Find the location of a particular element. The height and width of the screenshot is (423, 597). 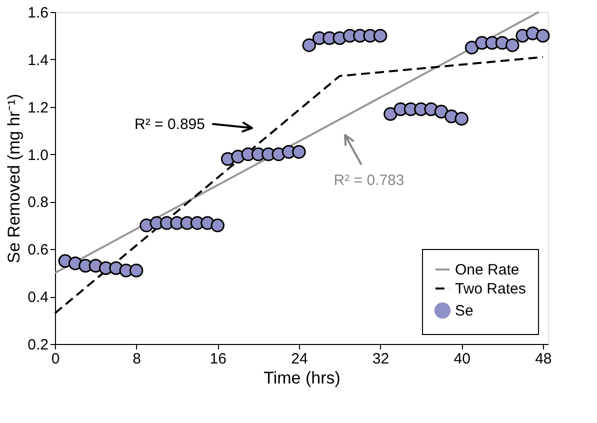

x-tick-label: 0 is located at coordinates (55, 359).